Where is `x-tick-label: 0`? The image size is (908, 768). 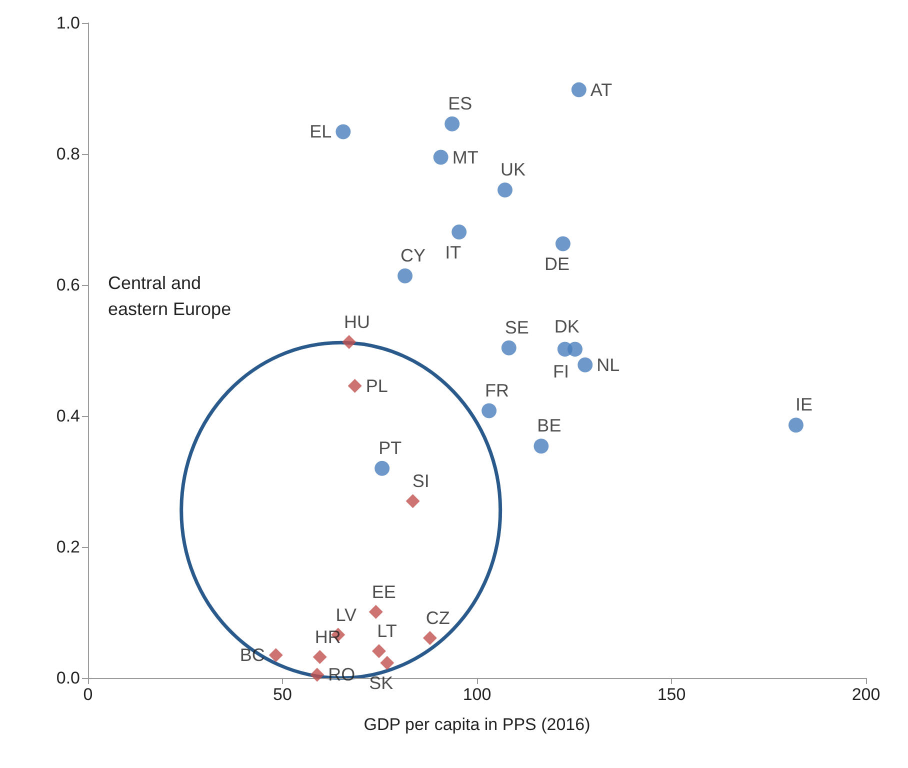 x-tick-label: 0 is located at coordinates (88, 694).